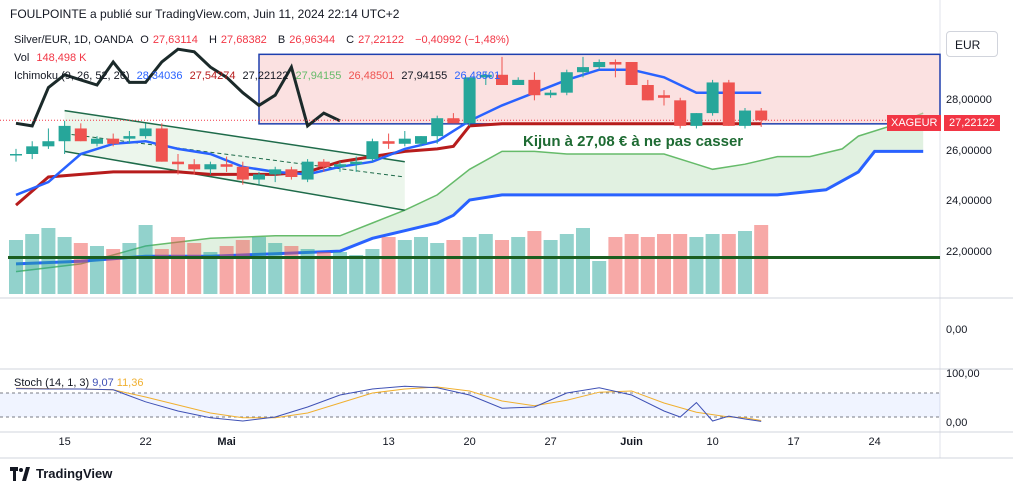 The width and height of the screenshot is (1013, 493). Describe the element at coordinates (145, 442) in the screenshot. I see `date-tick-label: 22` at that location.